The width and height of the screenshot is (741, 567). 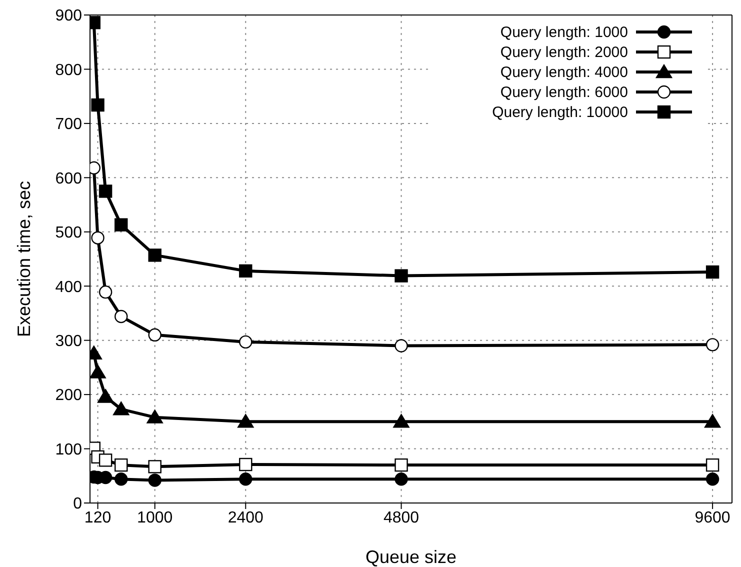 What do you see at coordinates (68, 125) in the screenshot?
I see `y-tick-label: 700` at bounding box center [68, 125].